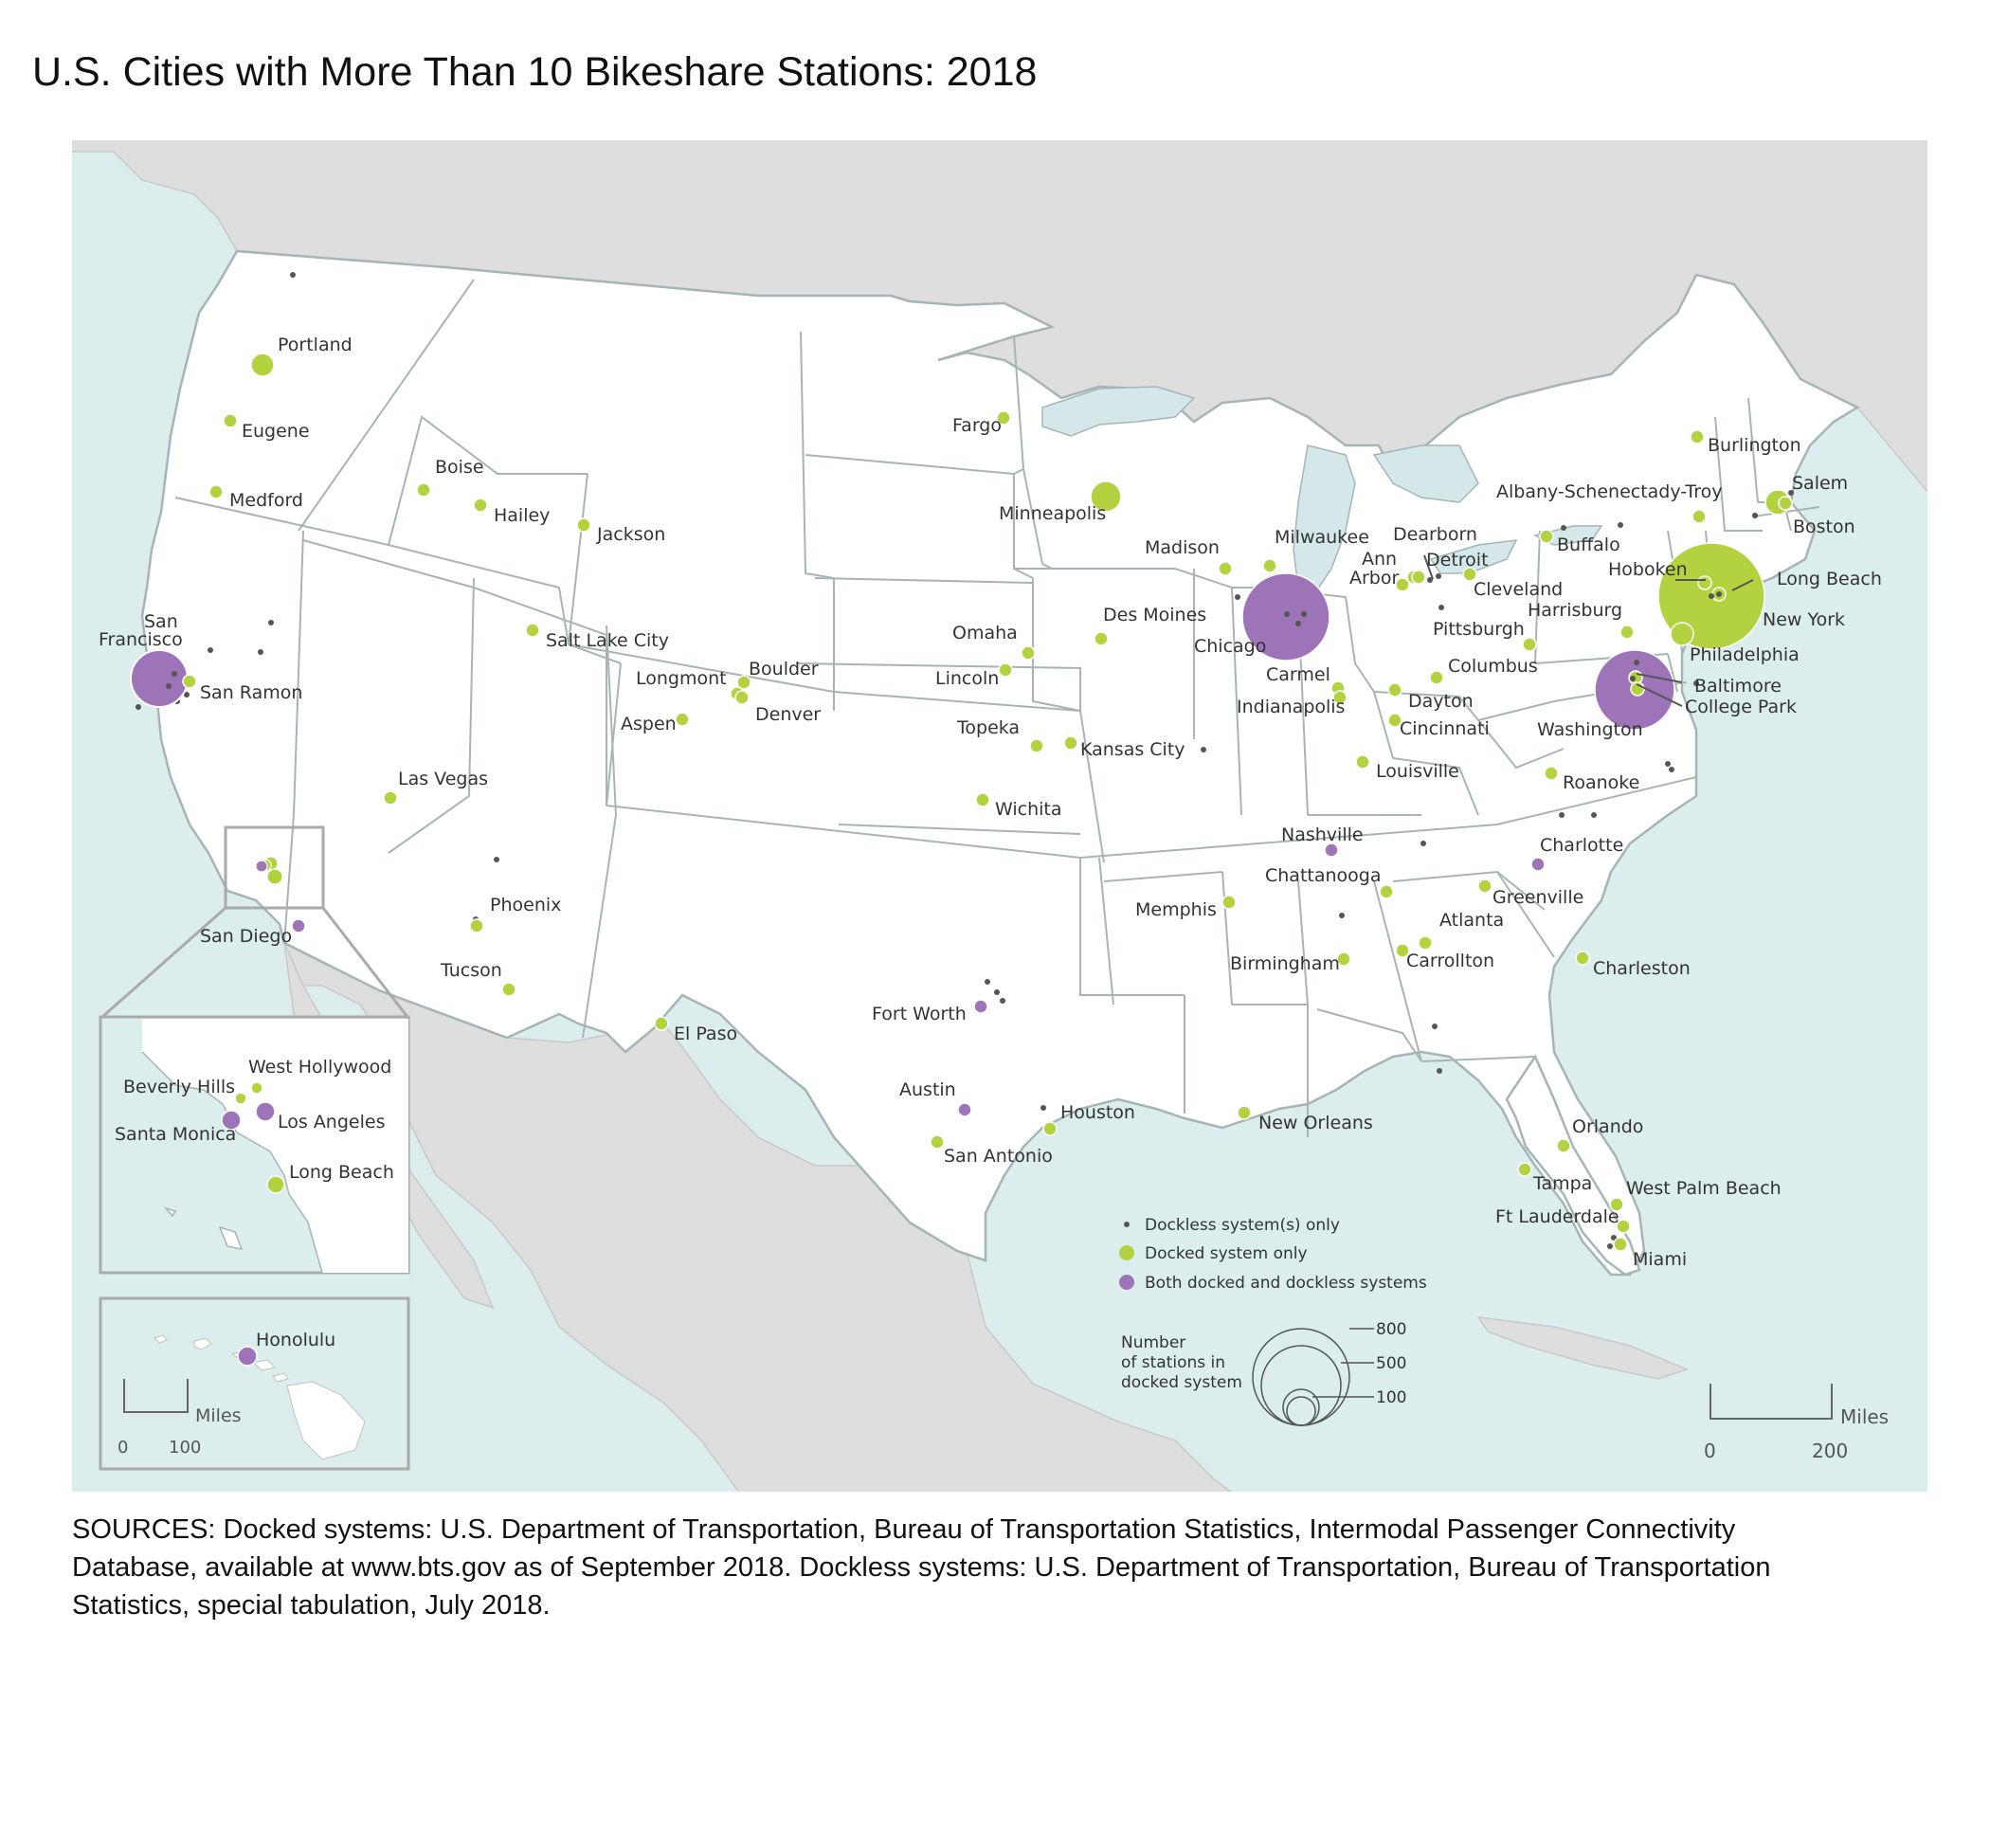 This screenshot has height=1848, width=1990. I want to click on topeka-label: Topeka, so click(988, 728).